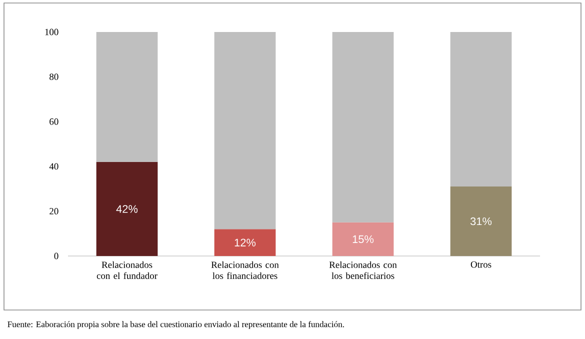 This screenshot has height=339, width=585. I want to click on y-tick-label: 0, so click(56, 256).